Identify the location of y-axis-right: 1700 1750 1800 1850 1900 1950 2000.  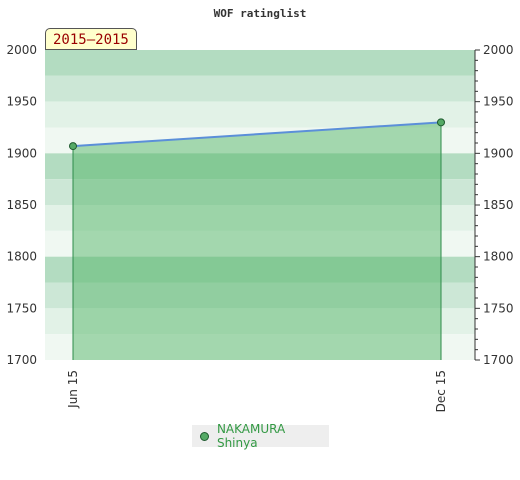
(494, 205).